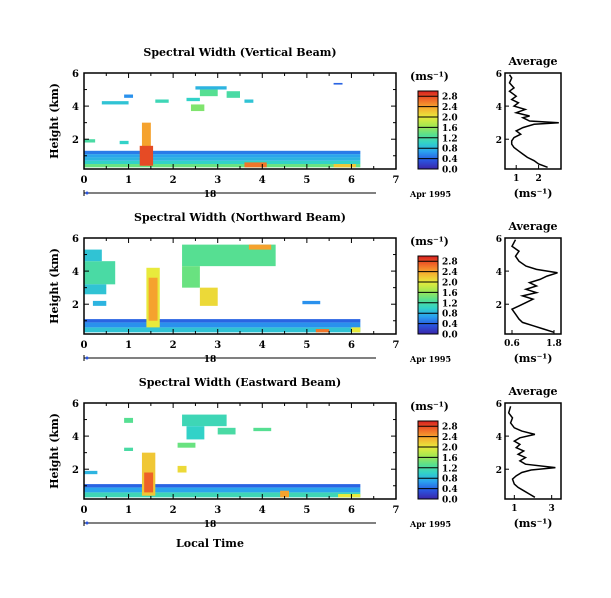  I want to click on y-tick-label: 4, so click(75, 107).